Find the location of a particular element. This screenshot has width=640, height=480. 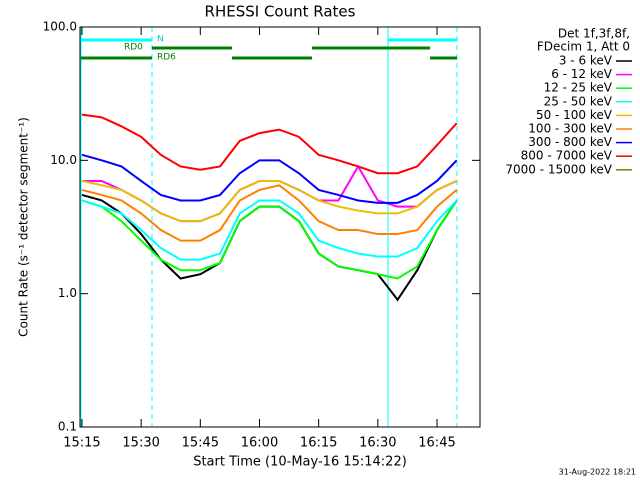

legend-label: 300 - 800 keV is located at coordinates (570, 142).